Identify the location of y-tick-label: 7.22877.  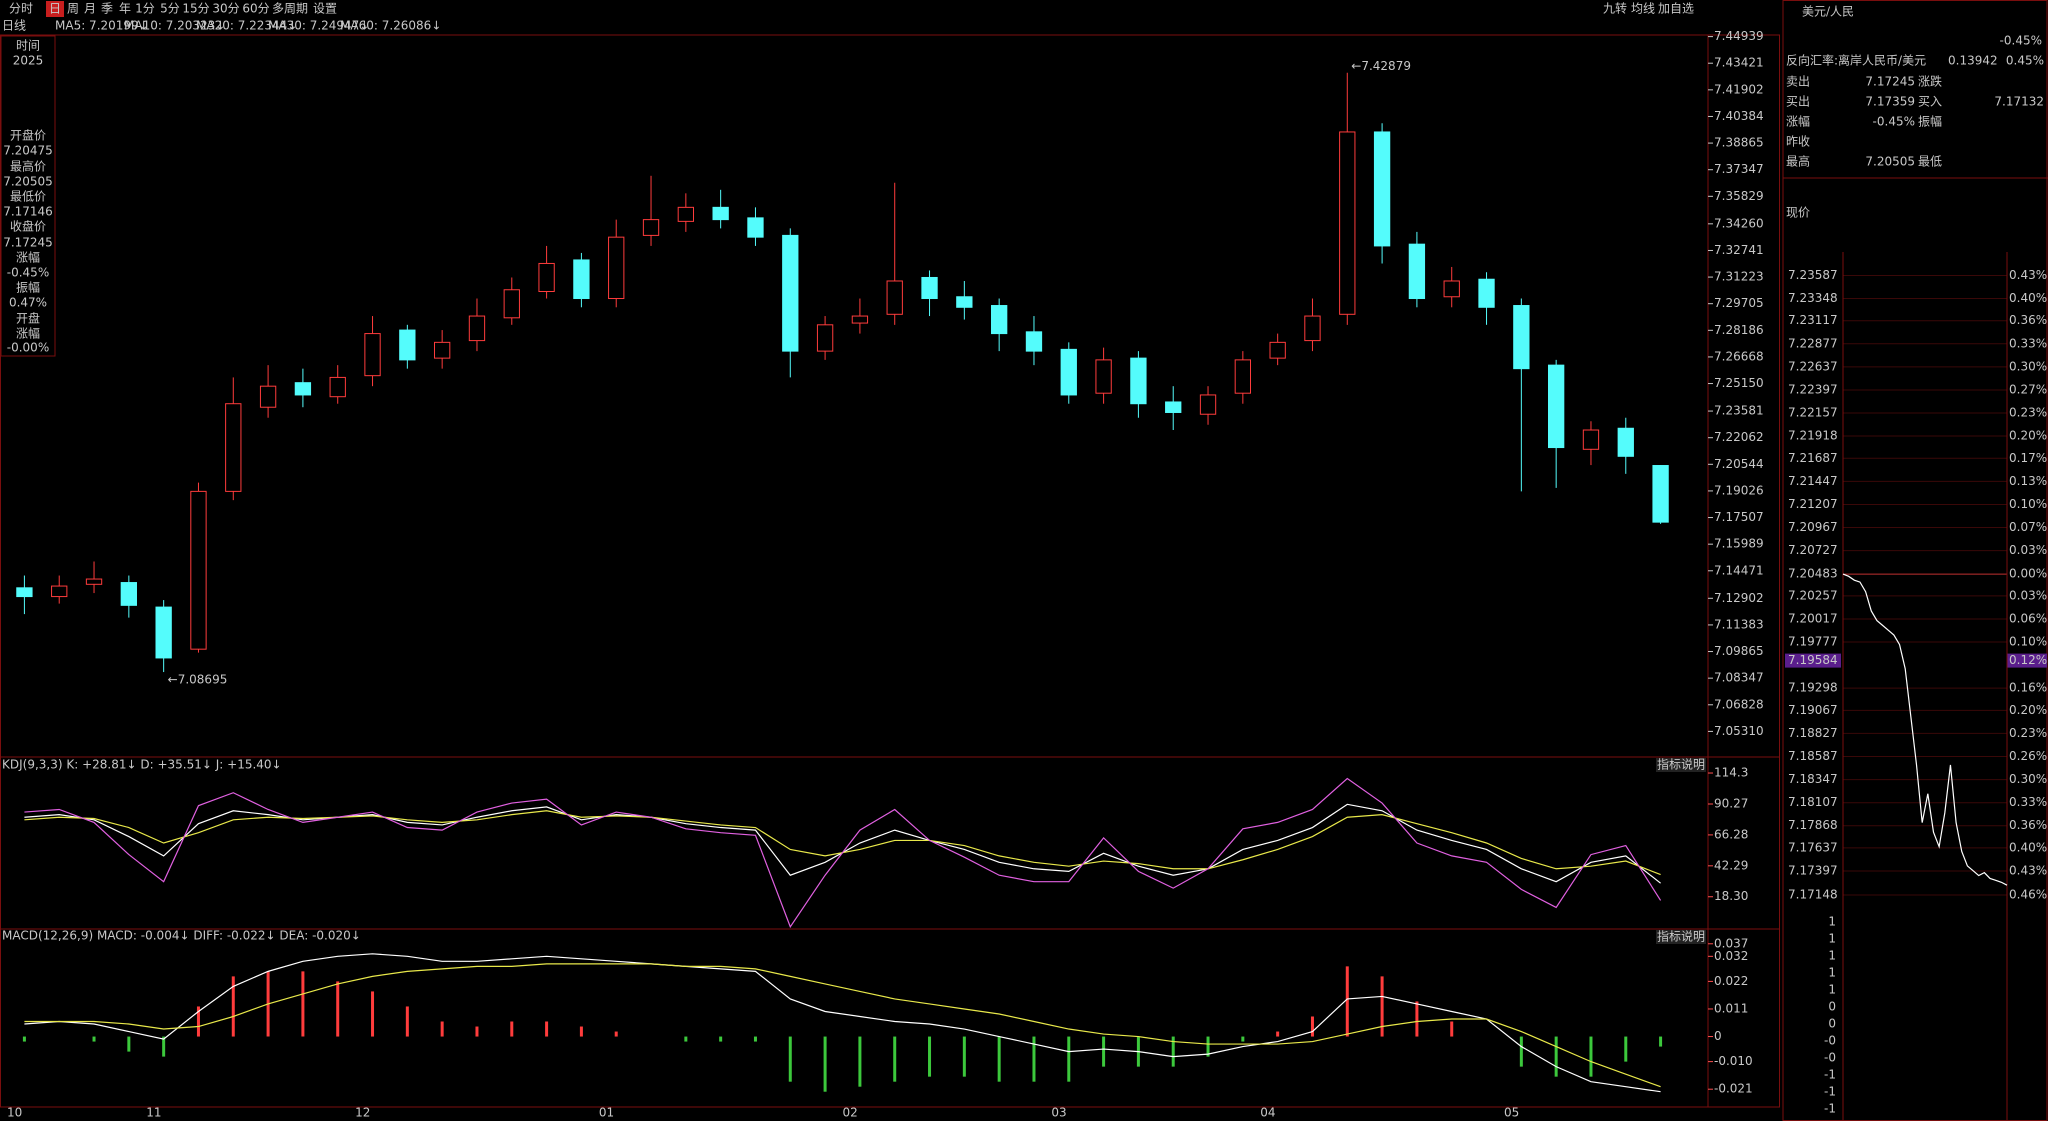
(1813, 343).